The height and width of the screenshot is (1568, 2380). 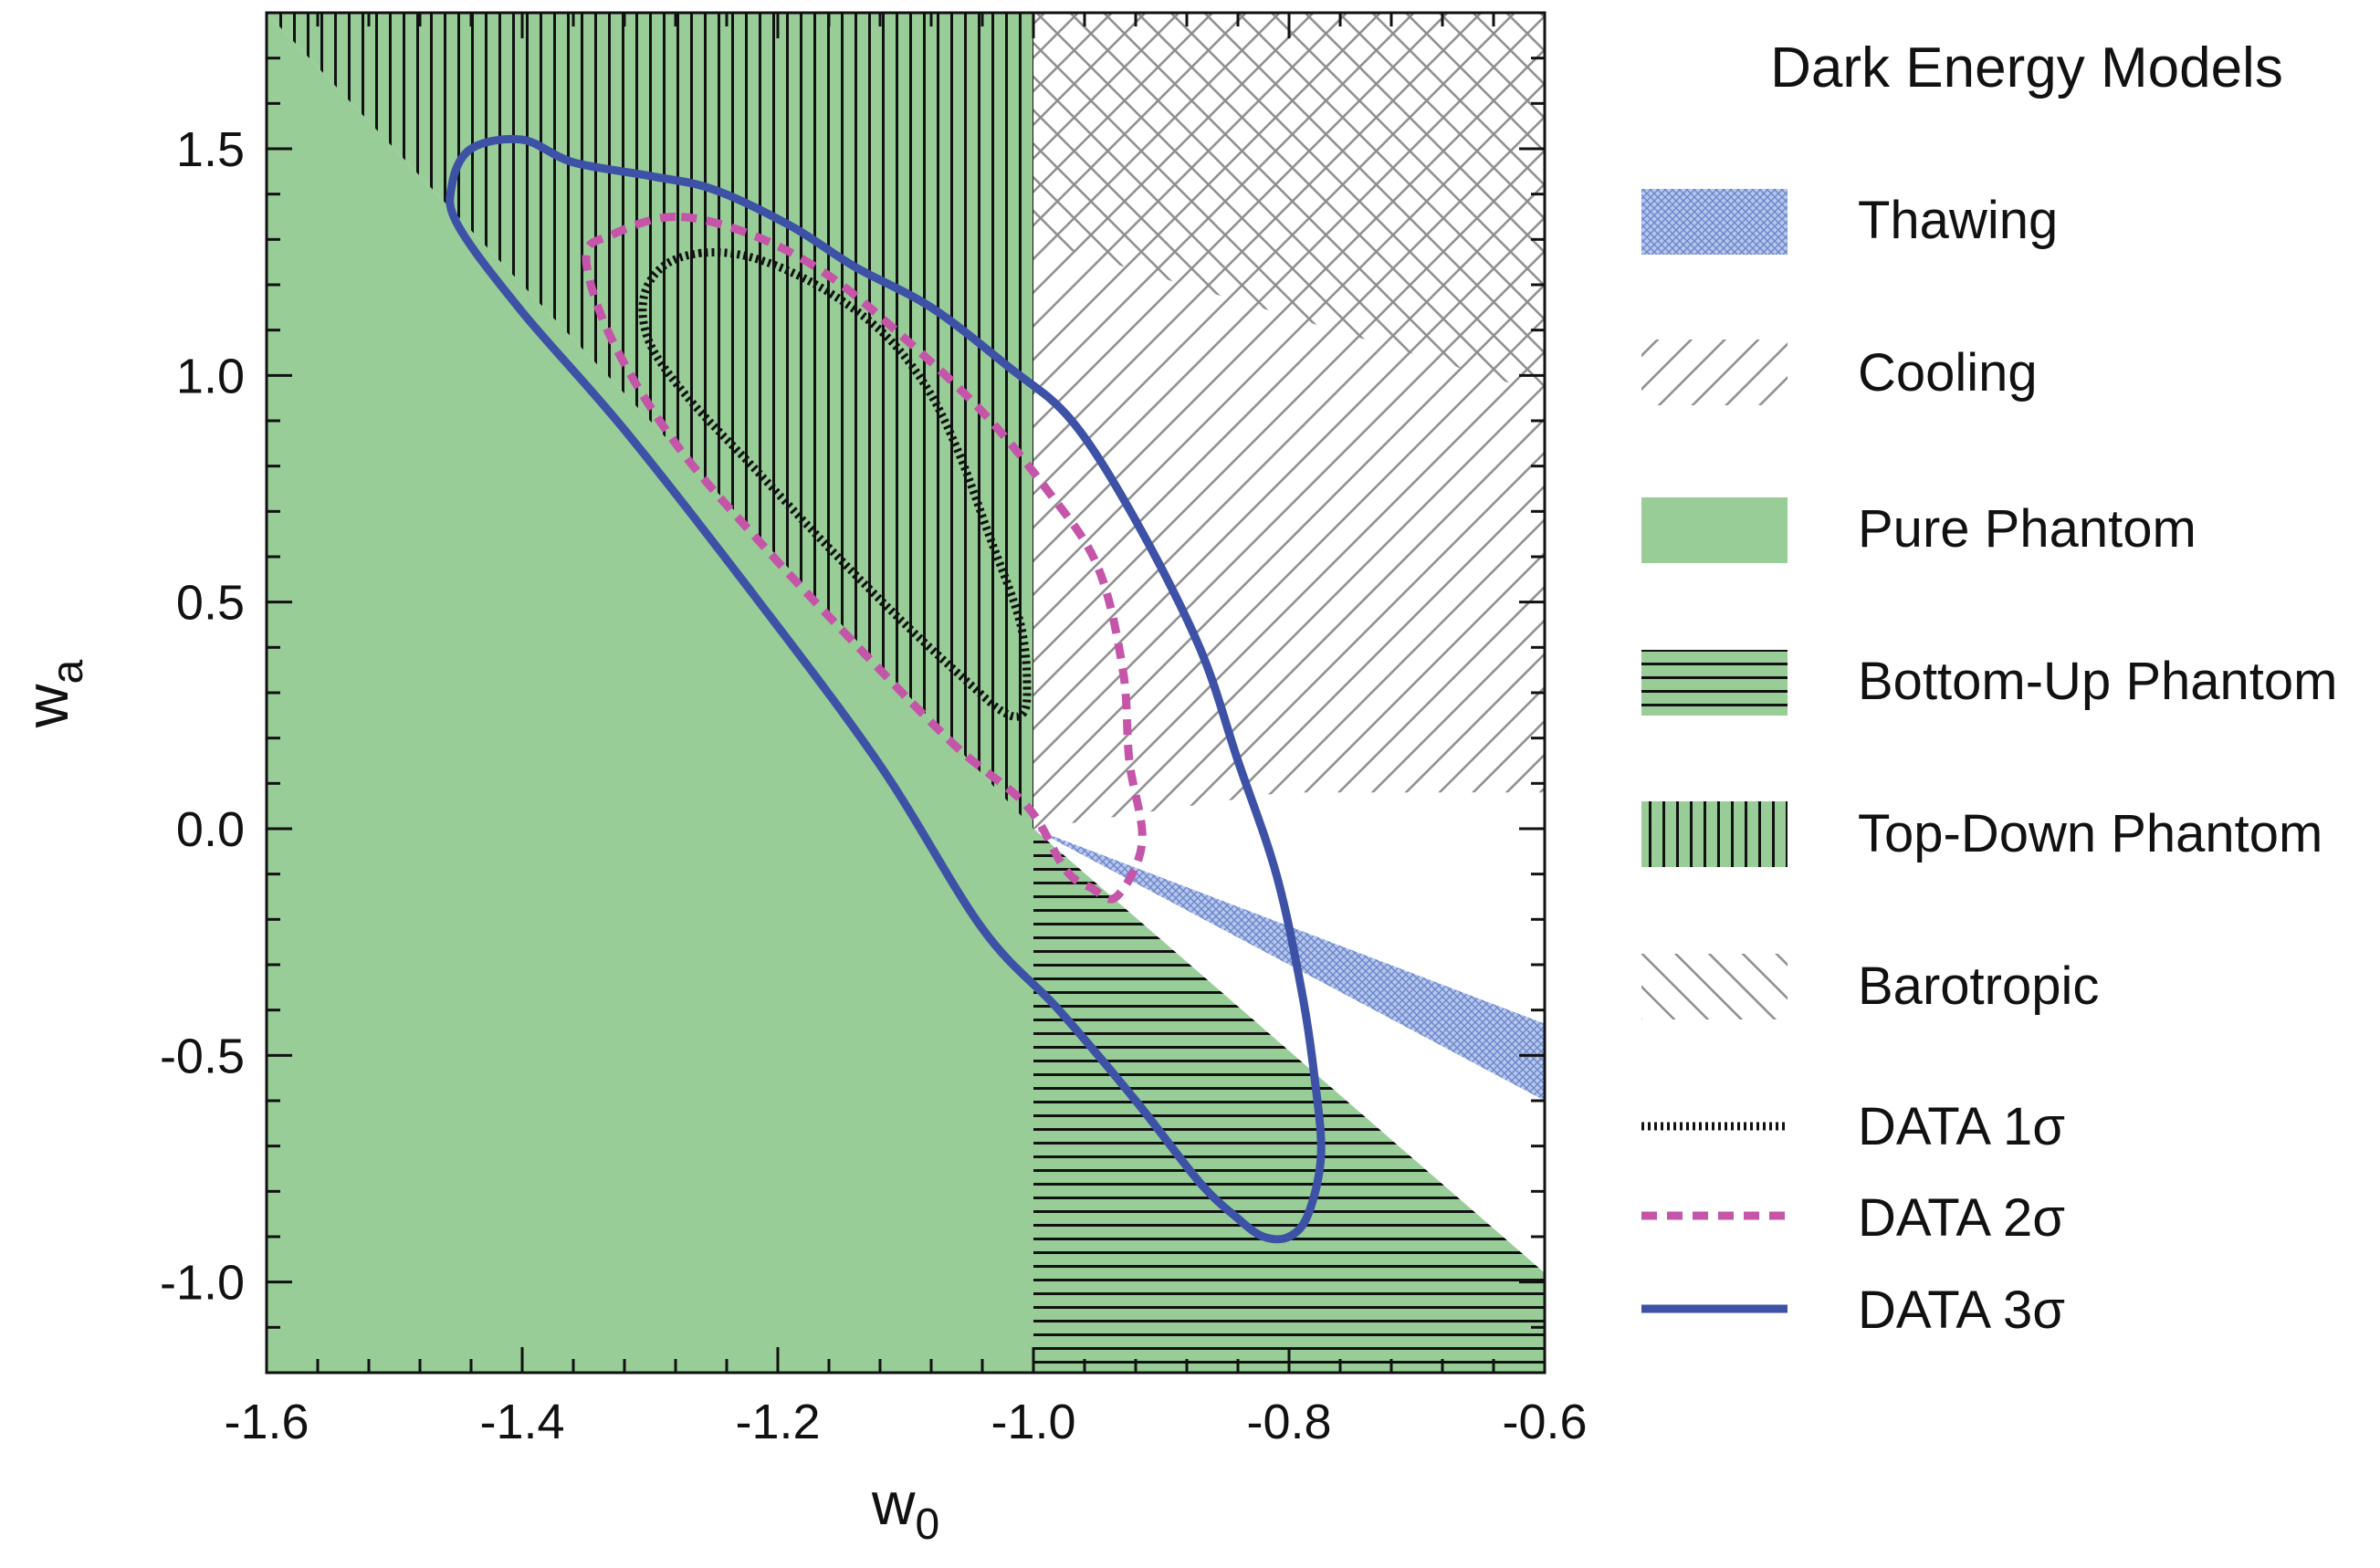 What do you see at coordinates (129, 716) in the screenshot?
I see `y-axis: -1.0 -0.5 0.0 0.5 1.0 1.5 wa` at bounding box center [129, 716].